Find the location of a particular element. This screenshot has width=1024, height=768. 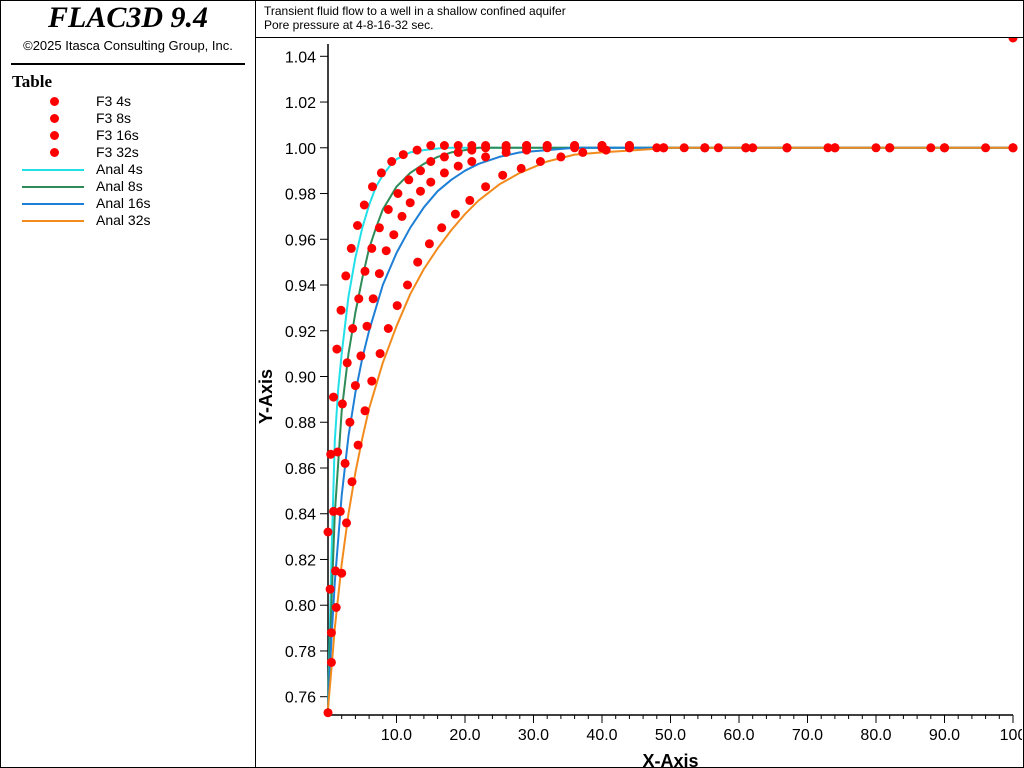

legend-item-anal-16s: Anal 16s is located at coordinates (130, 203).